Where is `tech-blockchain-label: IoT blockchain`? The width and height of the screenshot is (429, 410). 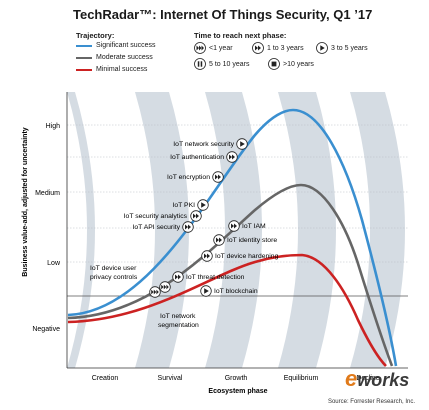
tech-blockchain-label: IoT blockchain is located at coordinates (236, 291).